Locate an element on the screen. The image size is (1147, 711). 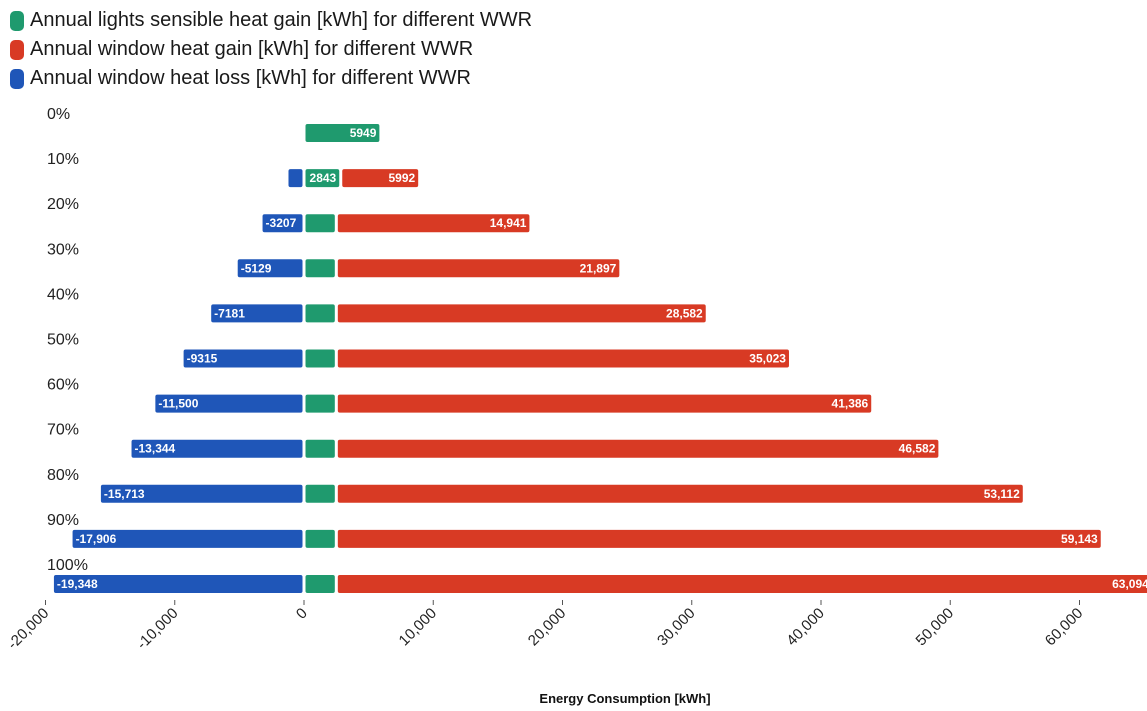
bar-gain-60pct is located at coordinates (604, 403).